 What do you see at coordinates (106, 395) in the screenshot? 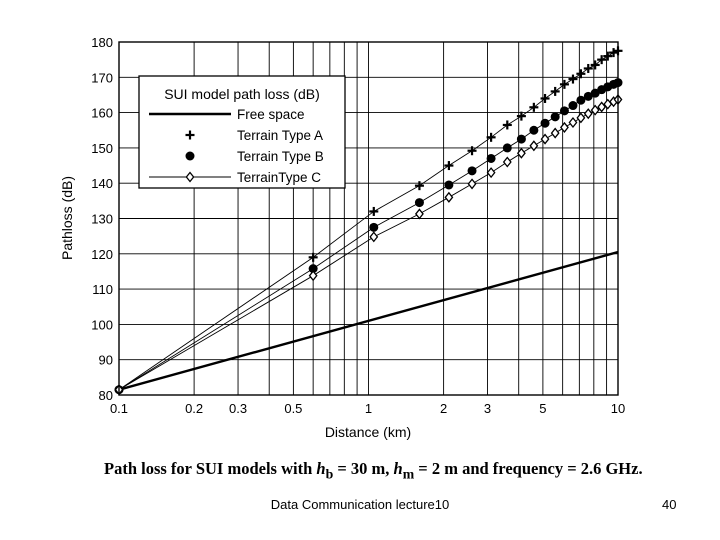
I see `y-tick-label: 80` at bounding box center [106, 395].